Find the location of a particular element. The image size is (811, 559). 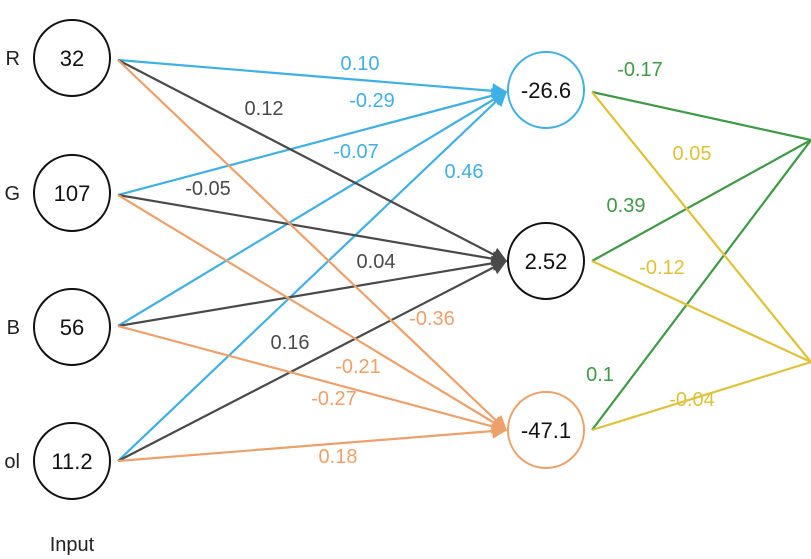

weight-label-hidden2-output0: 0.1 is located at coordinates (600, 375).